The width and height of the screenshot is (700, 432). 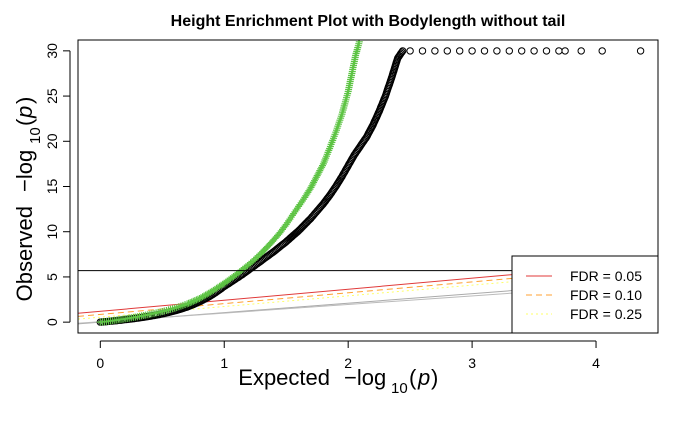 What do you see at coordinates (348, 363) in the screenshot?
I see `x-tick-label: 2` at bounding box center [348, 363].